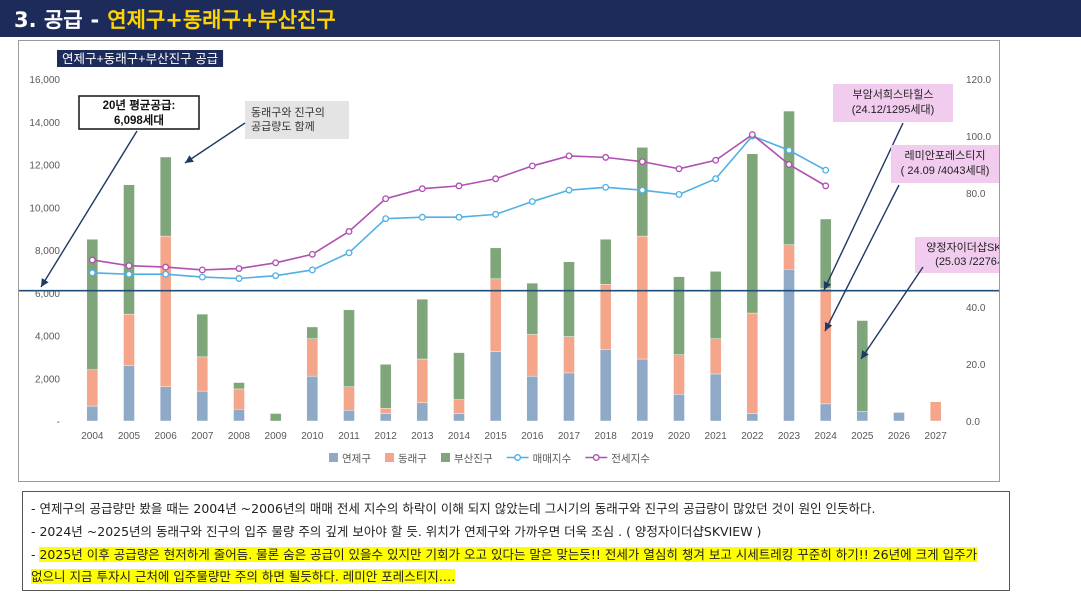 The width and height of the screenshot is (1081, 608). I want to click on x-tick-label: 2026, so click(899, 436).